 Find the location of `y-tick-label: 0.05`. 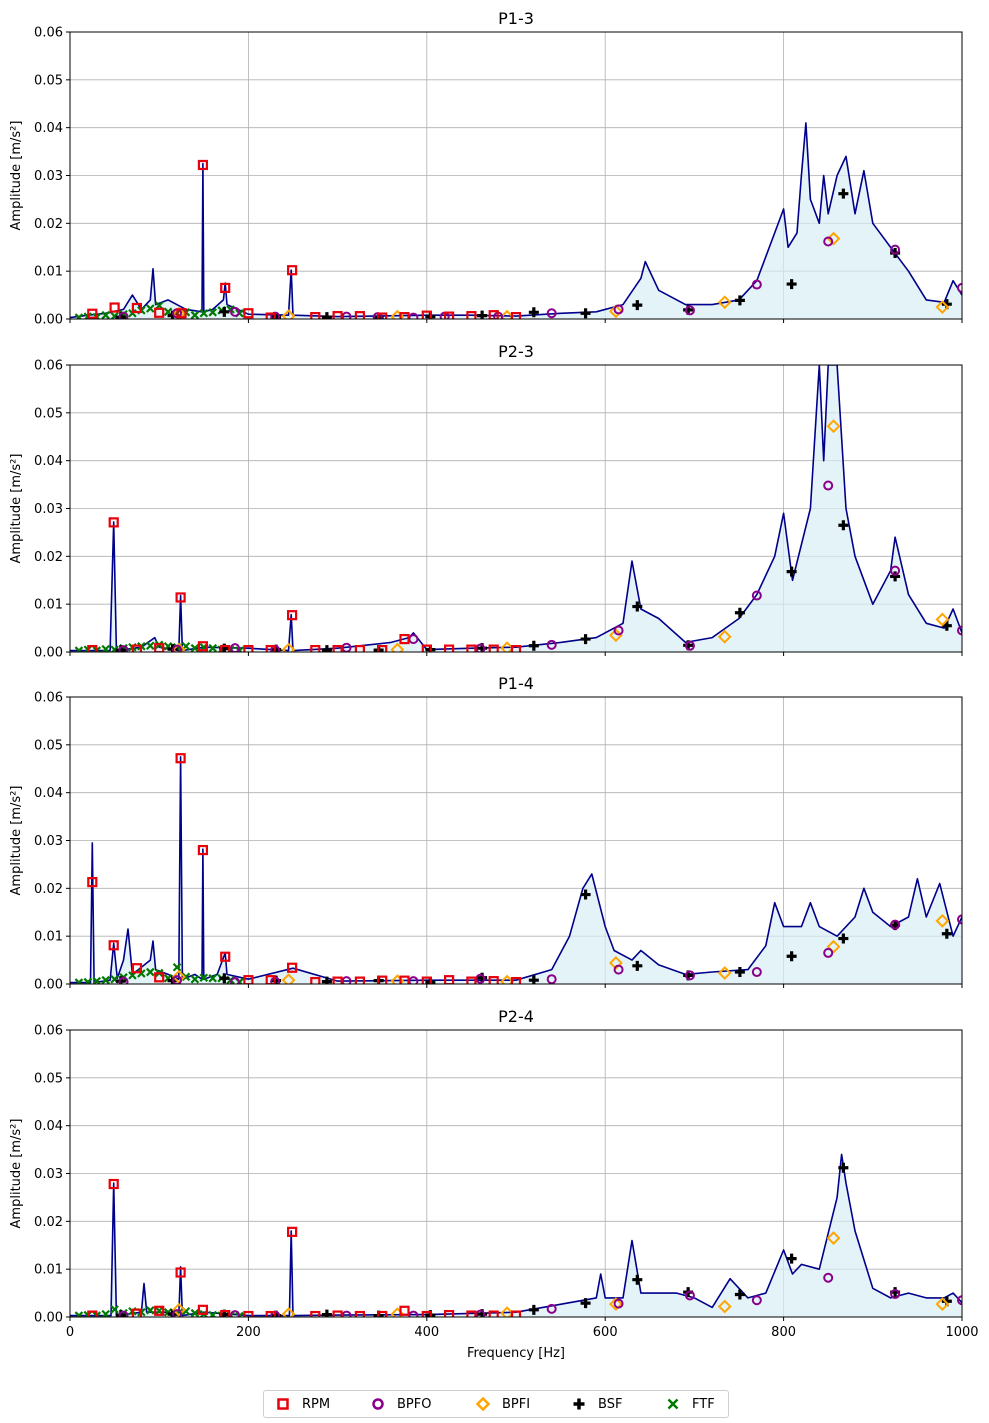

y-tick-label: 0.05 is located at coordinates (48, 80).